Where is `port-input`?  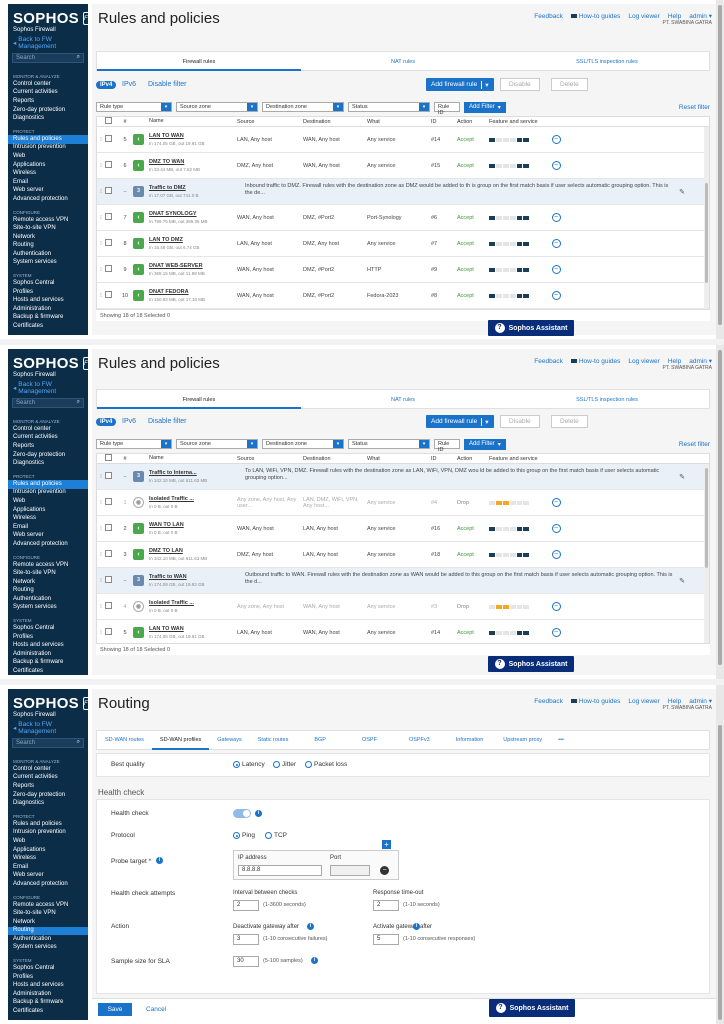 port-input is located at coordinates (350, 870).